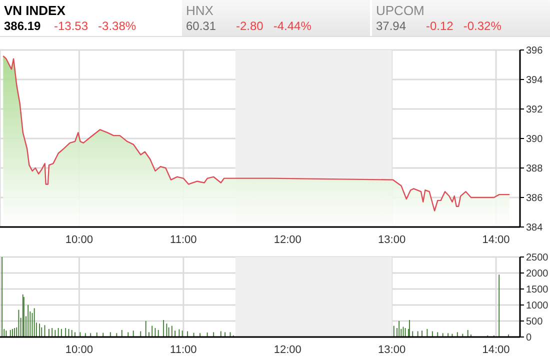  What do you see at coordinates (535, 169) in the screenshot?
I see `y-tick-label: 388` at bounding box center [535, 169].